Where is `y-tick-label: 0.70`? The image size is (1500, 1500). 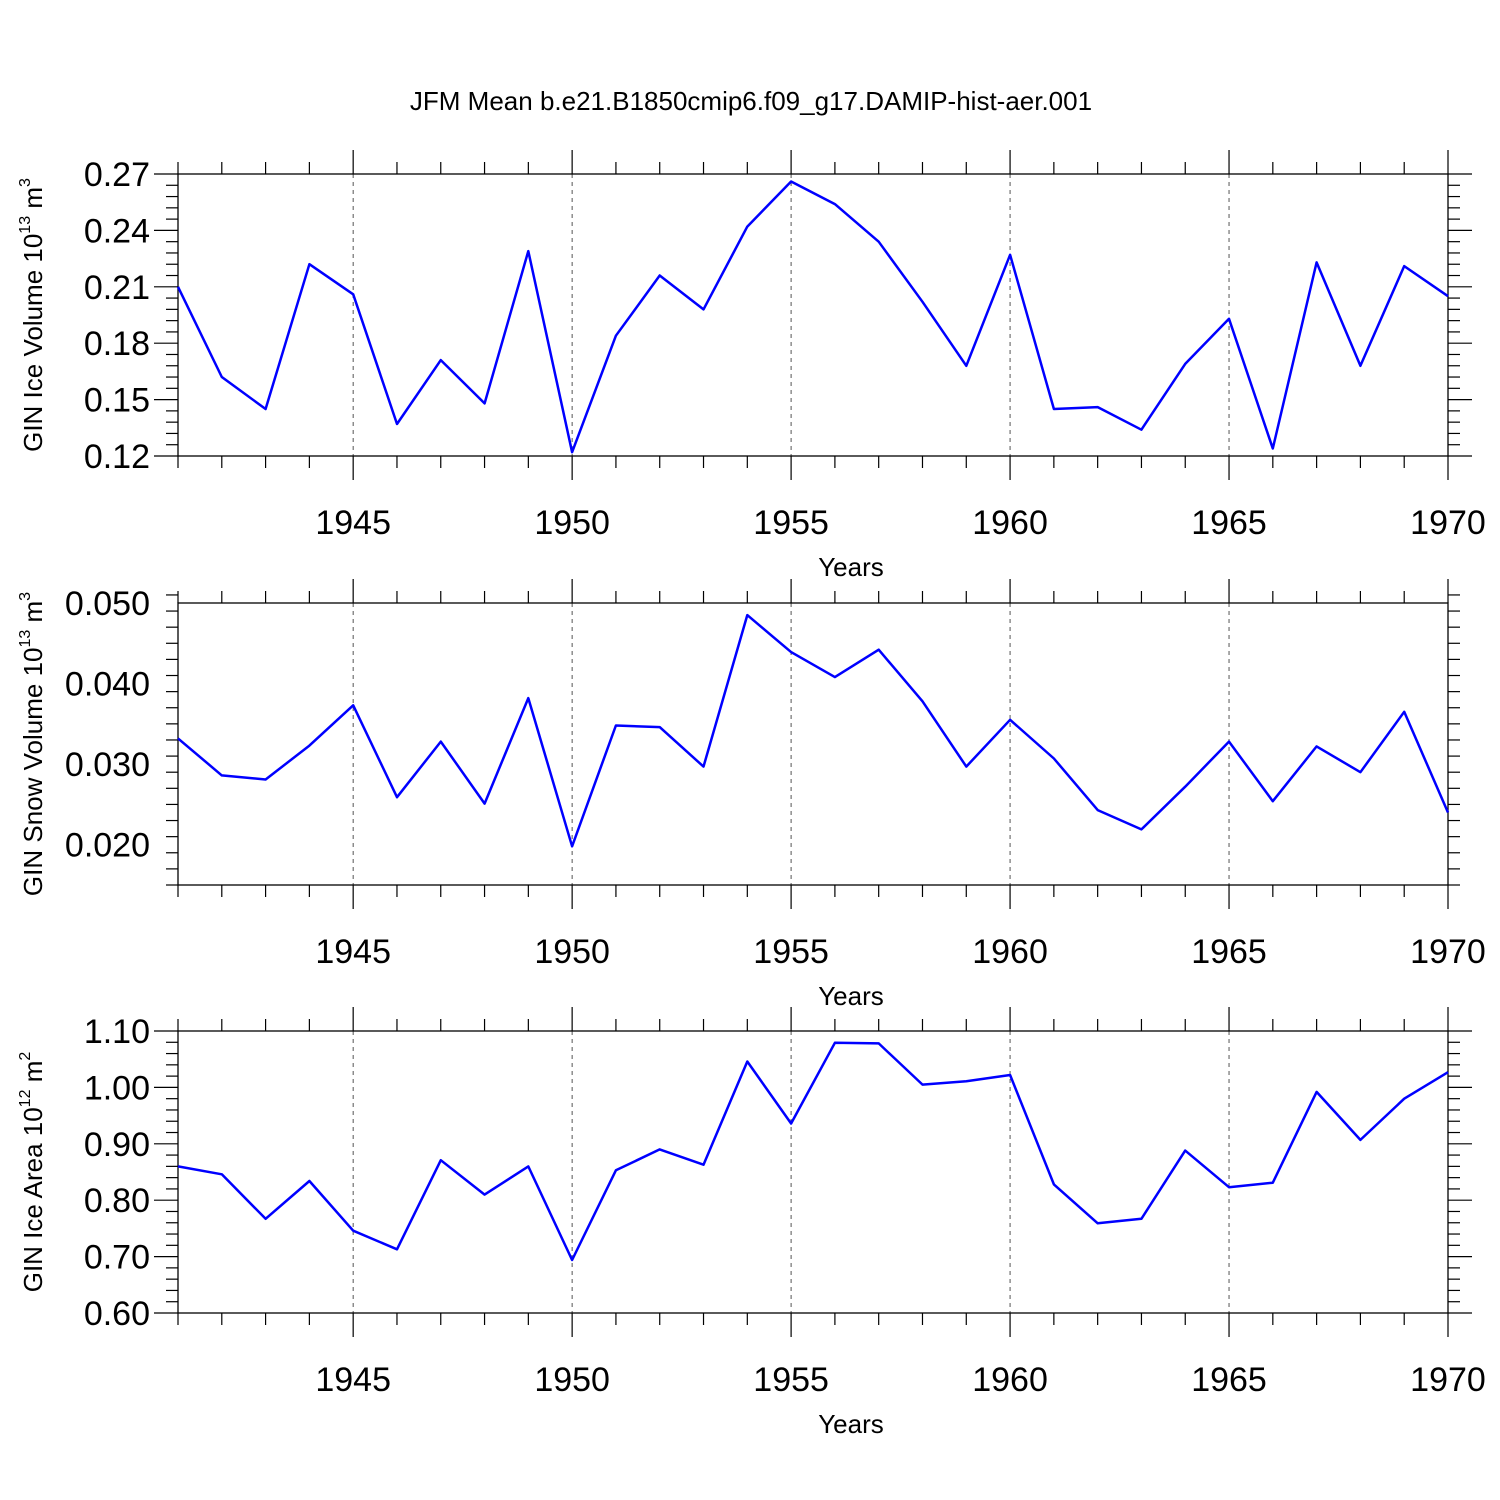 y-tick-label: 0.70 is located at coordinates (117, 1258).